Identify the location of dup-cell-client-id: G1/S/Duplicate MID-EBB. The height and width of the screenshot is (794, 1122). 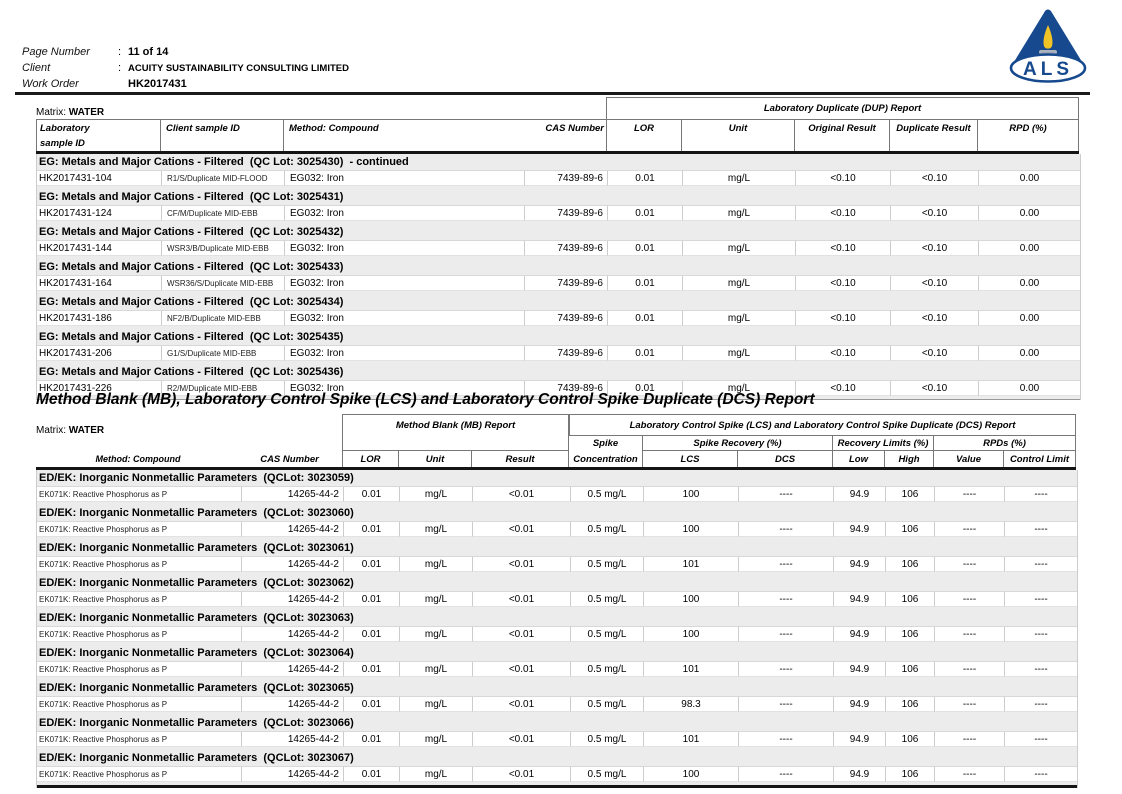
(222, 353).